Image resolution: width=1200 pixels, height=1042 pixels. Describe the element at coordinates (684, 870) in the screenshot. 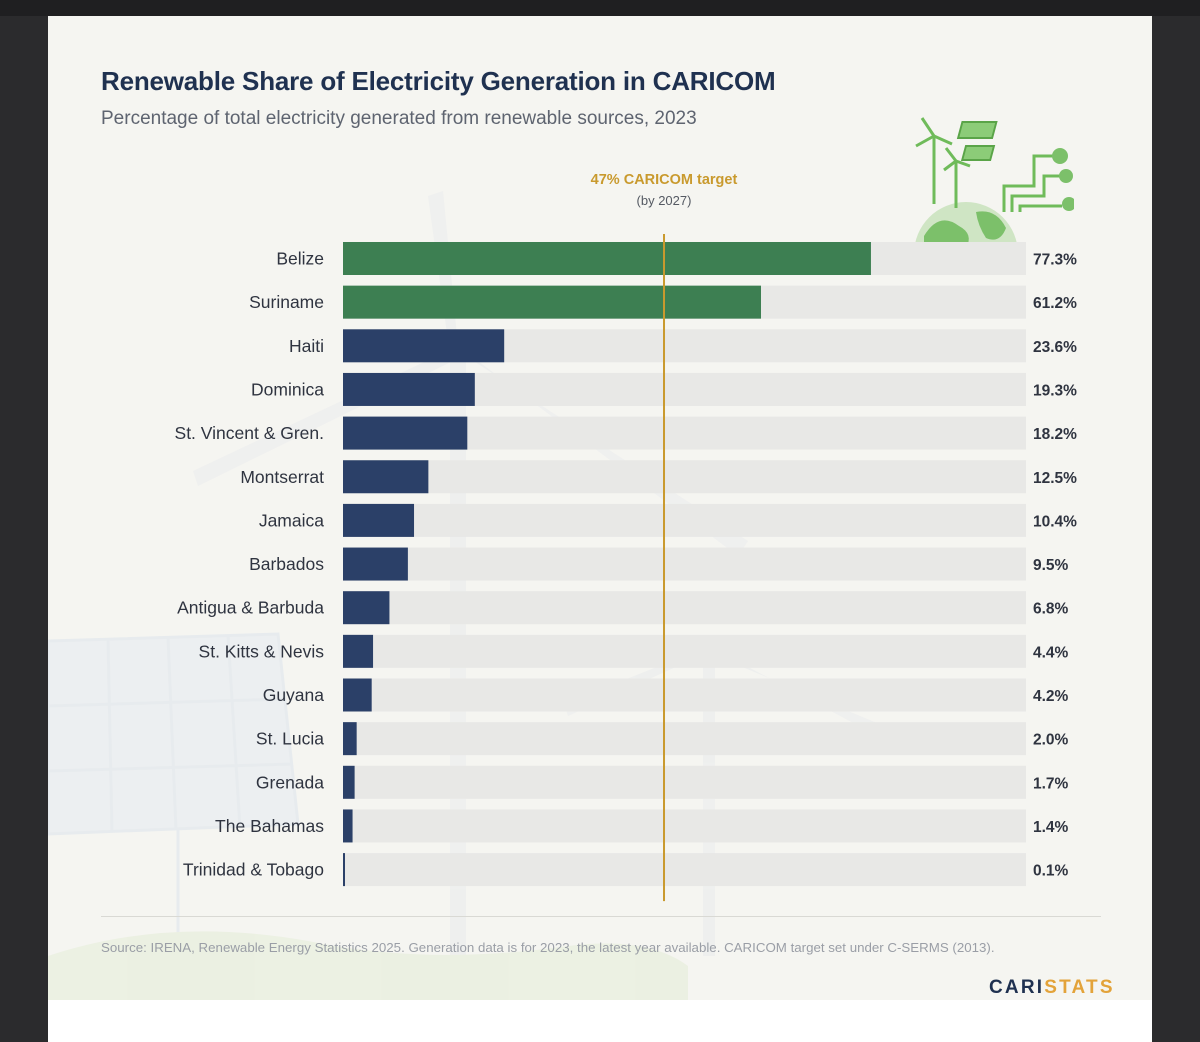

I see `bar-track-trinidad-tobago` at that location.